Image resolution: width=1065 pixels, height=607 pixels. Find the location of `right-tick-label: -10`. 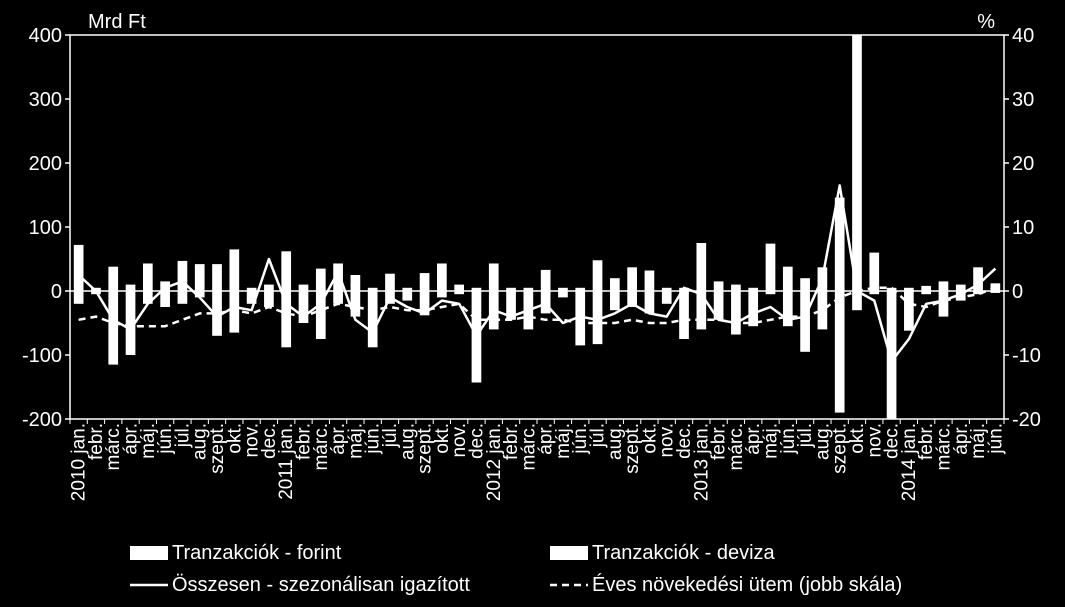

right-tick-label: -10 is located at coordinates (1026, 356).